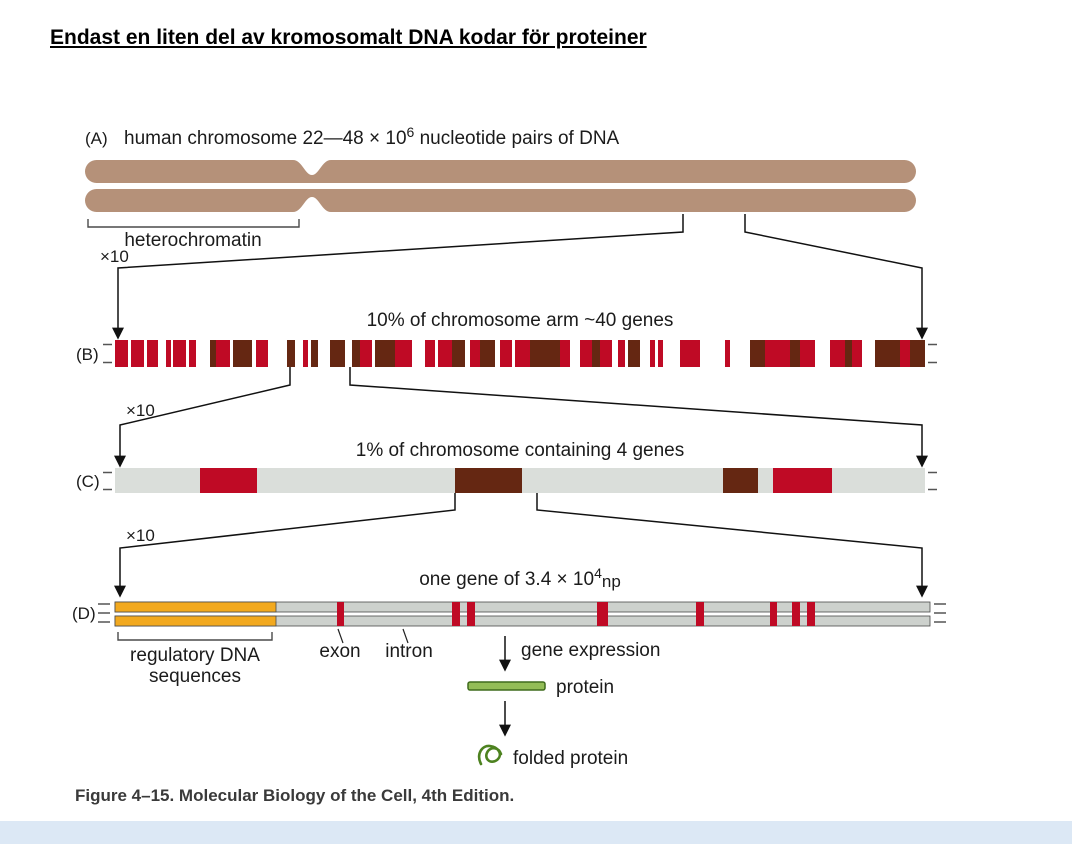 The width and height of the screenshot is (1072, 844). Describe the element at coordinates (104, 613) in the screenshot. I see `panel-d-continuation-left` at that location.